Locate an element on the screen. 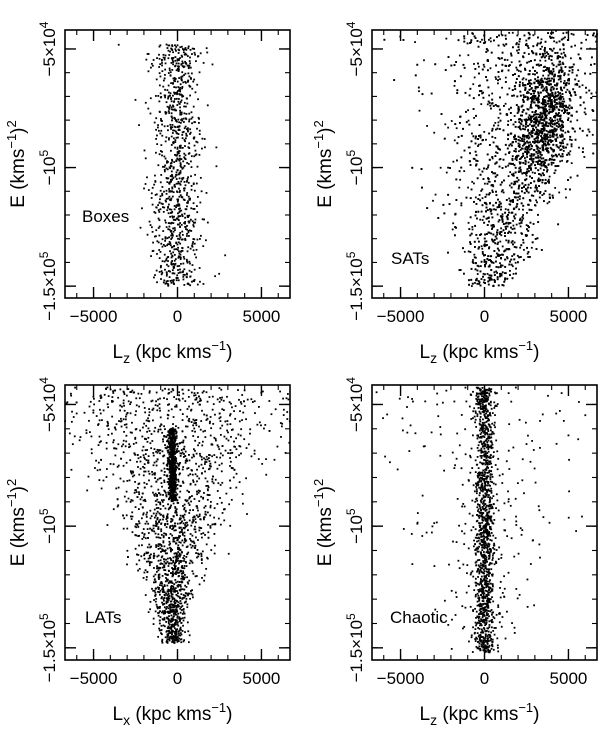 This screenshot has height=733, width=600. x-tick-label: −5000 is located at coordinates (94, 316).